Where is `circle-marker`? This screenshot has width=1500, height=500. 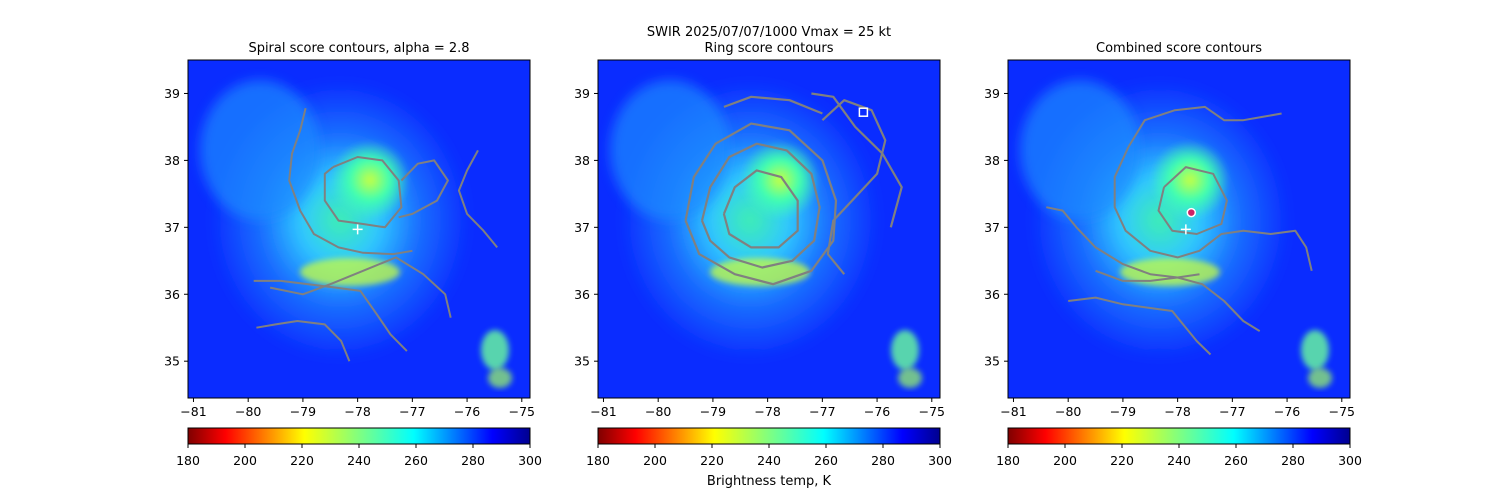
circle-marker is located at coordinates (1191, 212).